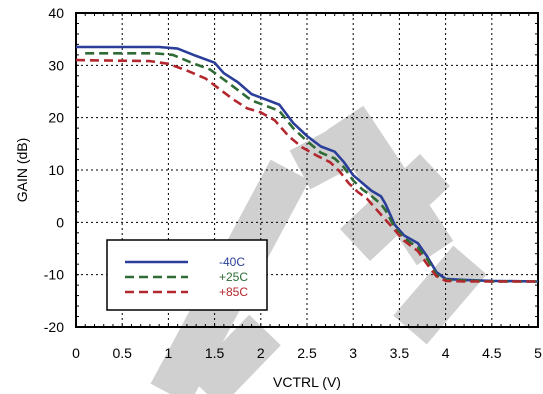 Image resolution: width=543 pixels, height=394 pixels. What do you see at coordinates (56, 118) in the screenshot?
I see `y-tick-label: 20` at bounding box center [56, 118].